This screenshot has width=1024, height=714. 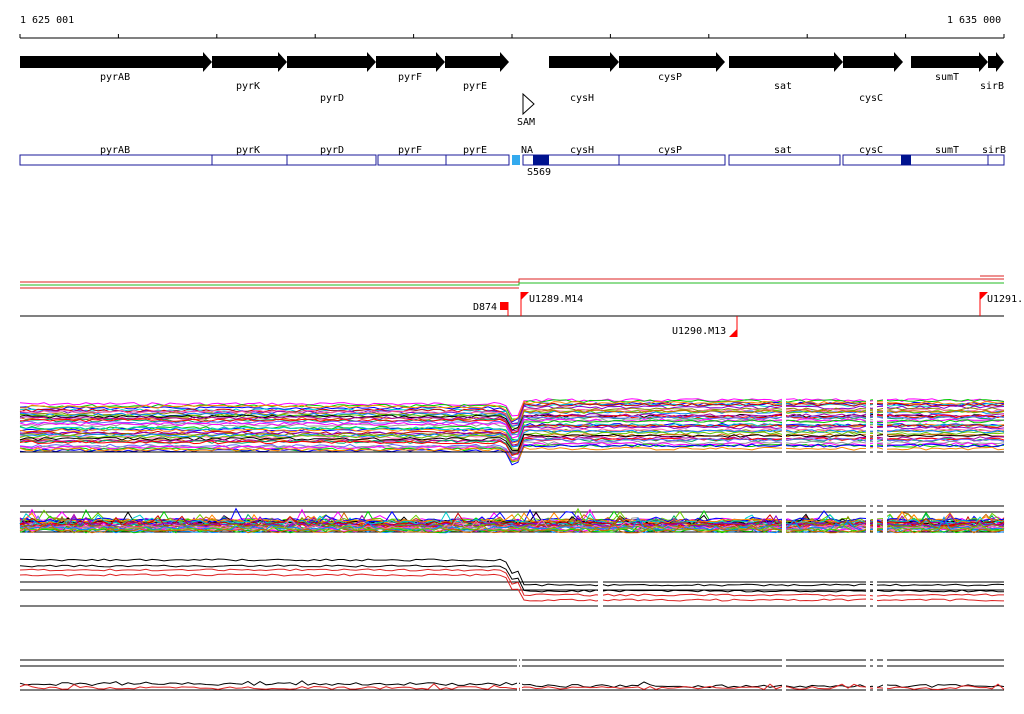 I want to click on operon-label-pyrF: pyrF, so click(x=410, y=150).